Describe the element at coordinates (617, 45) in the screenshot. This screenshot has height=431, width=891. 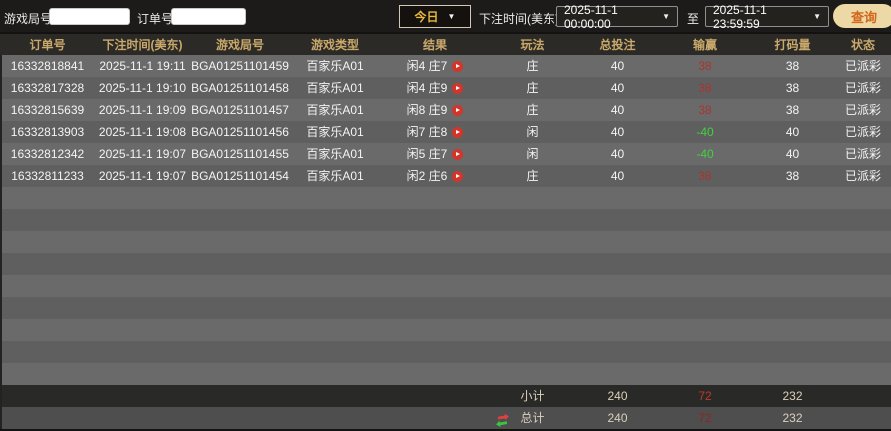
I see `header-bet: 总投注` at that location.